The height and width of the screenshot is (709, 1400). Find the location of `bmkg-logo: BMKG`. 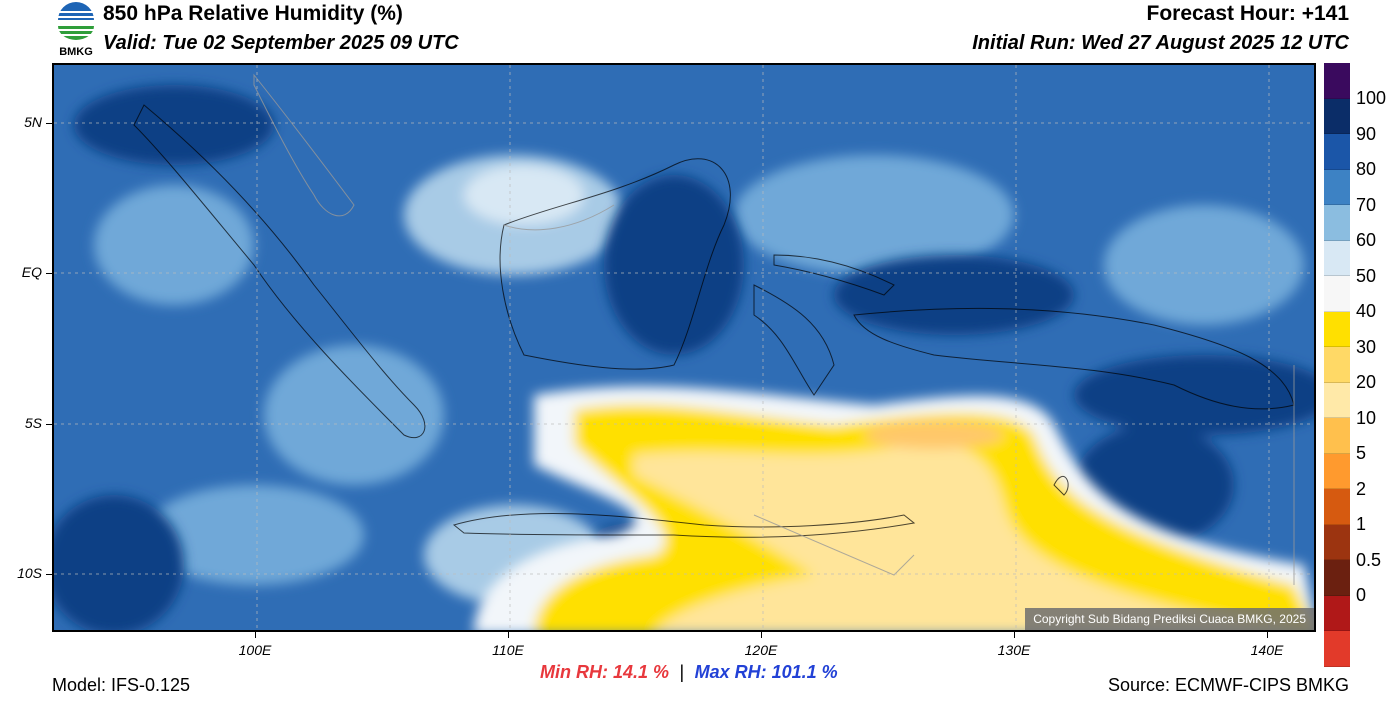

bmkg-logo: BMKG is located at coordinates (76, 30).